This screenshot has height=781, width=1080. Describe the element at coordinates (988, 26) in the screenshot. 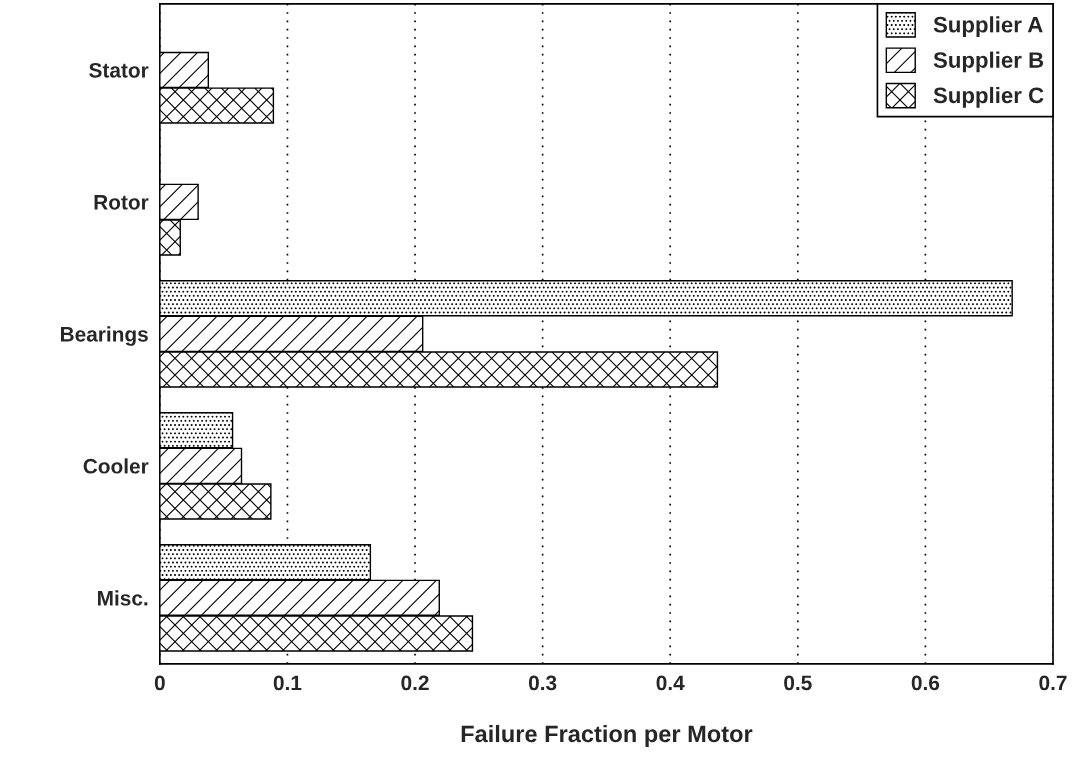

I see `legend-label: Supplier A` at that location.